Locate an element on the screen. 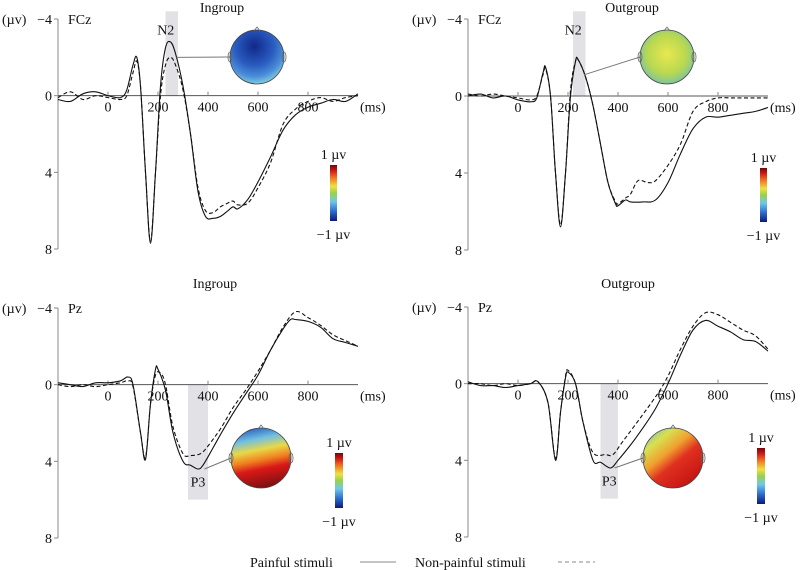  legend: Painful stimuli Non-painful stimuli is located at coordinates (422, 563).